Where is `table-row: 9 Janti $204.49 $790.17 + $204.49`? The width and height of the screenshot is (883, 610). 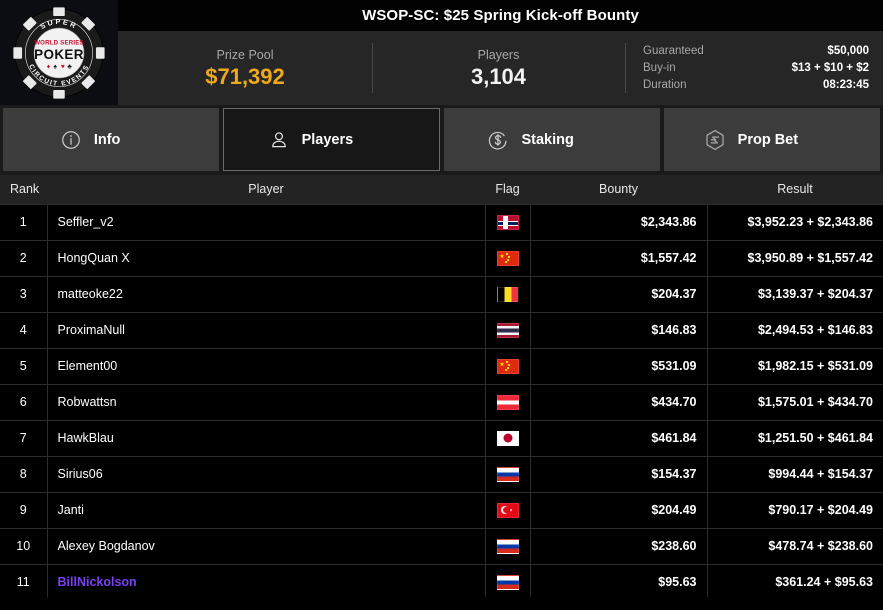 table-row: 9 Janti $204.49 $790.17 + $204.49 is located at coordinates (441, 509).